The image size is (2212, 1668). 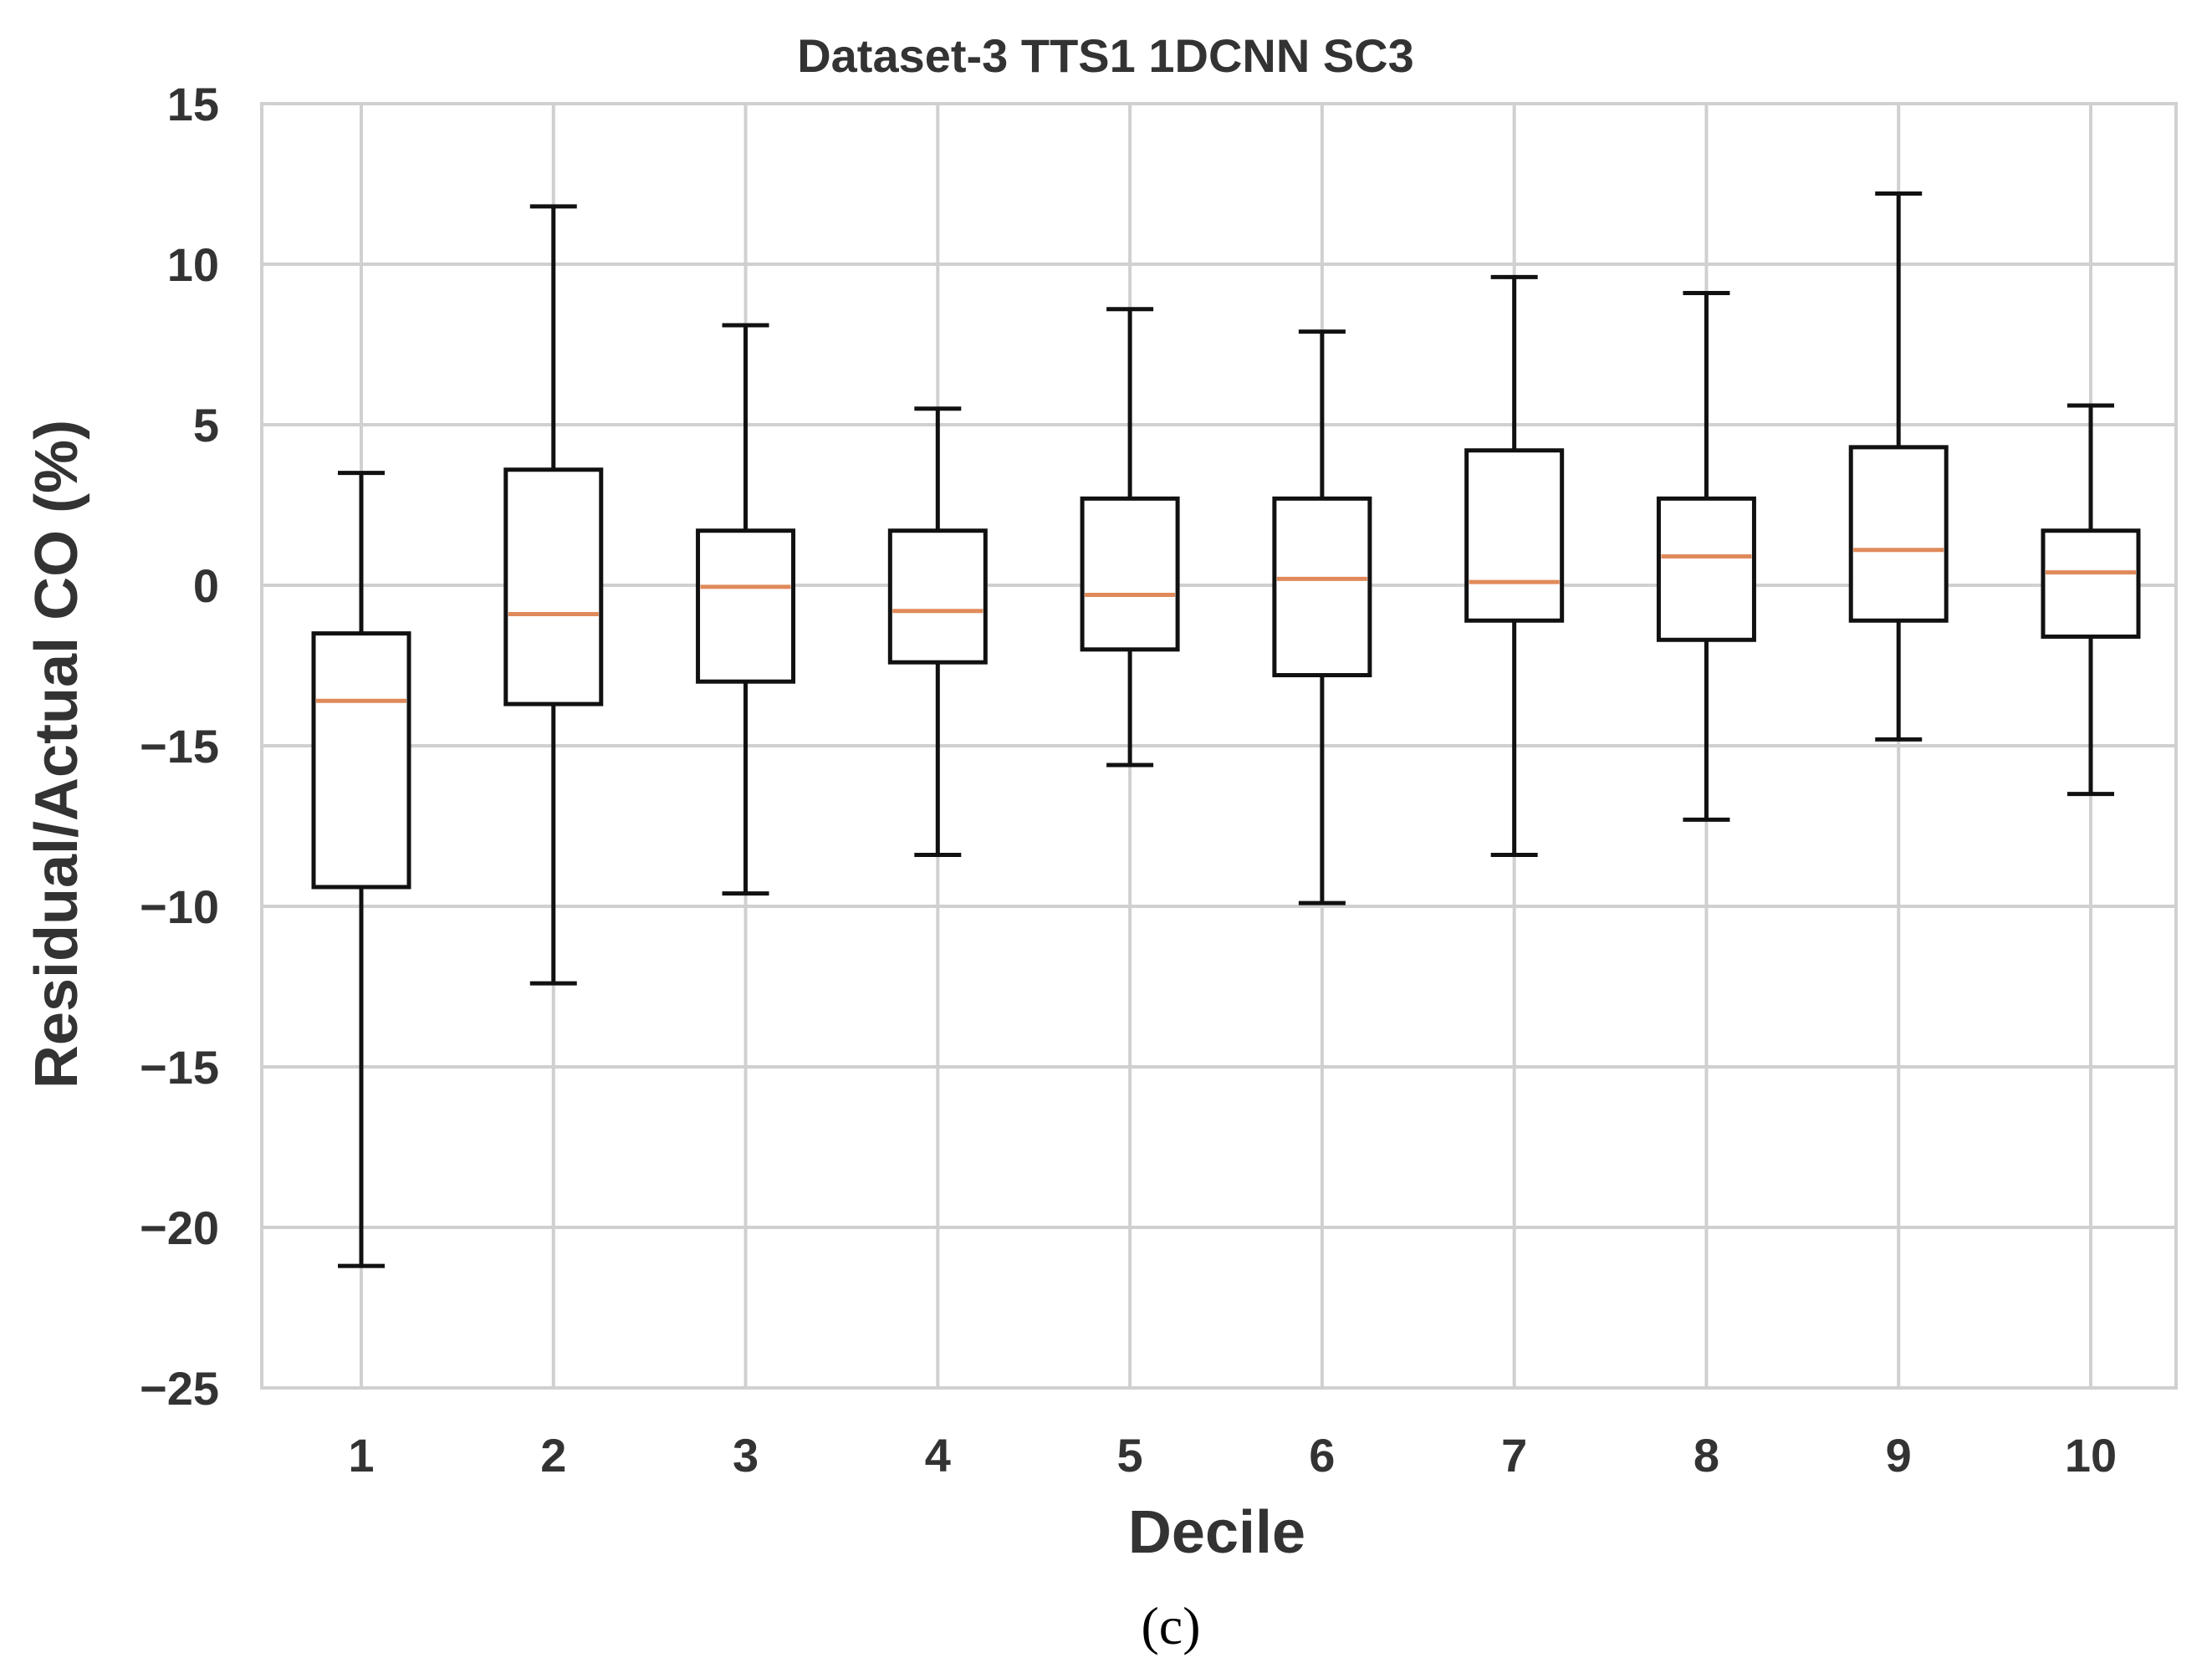 I want to click on x-tick-label: 7, so click(x=1514, y=1455).